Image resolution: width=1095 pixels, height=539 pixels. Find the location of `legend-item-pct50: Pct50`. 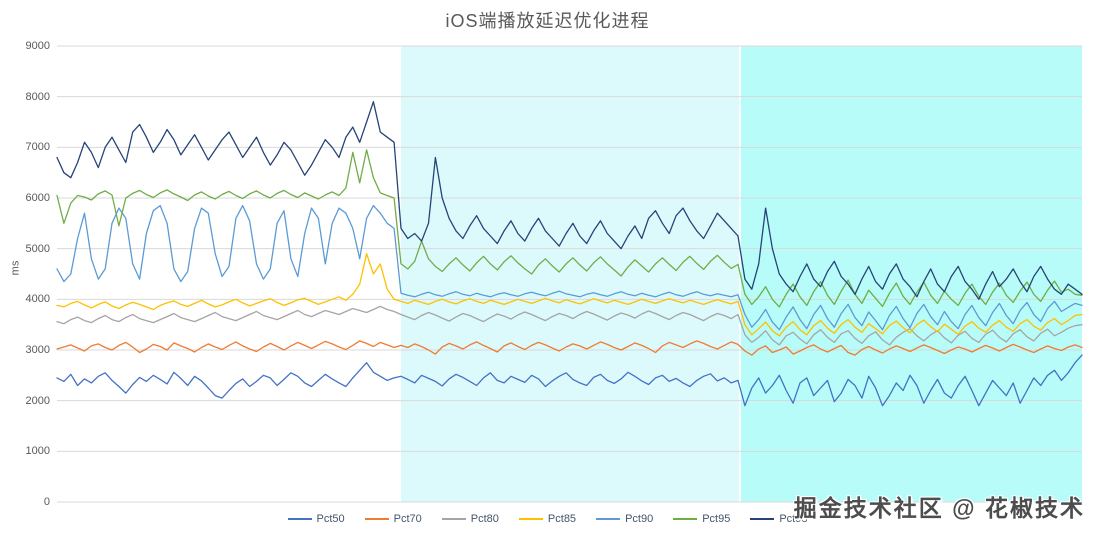

legend-item-pct50: Pct50 is located at coordinates (316, 519).